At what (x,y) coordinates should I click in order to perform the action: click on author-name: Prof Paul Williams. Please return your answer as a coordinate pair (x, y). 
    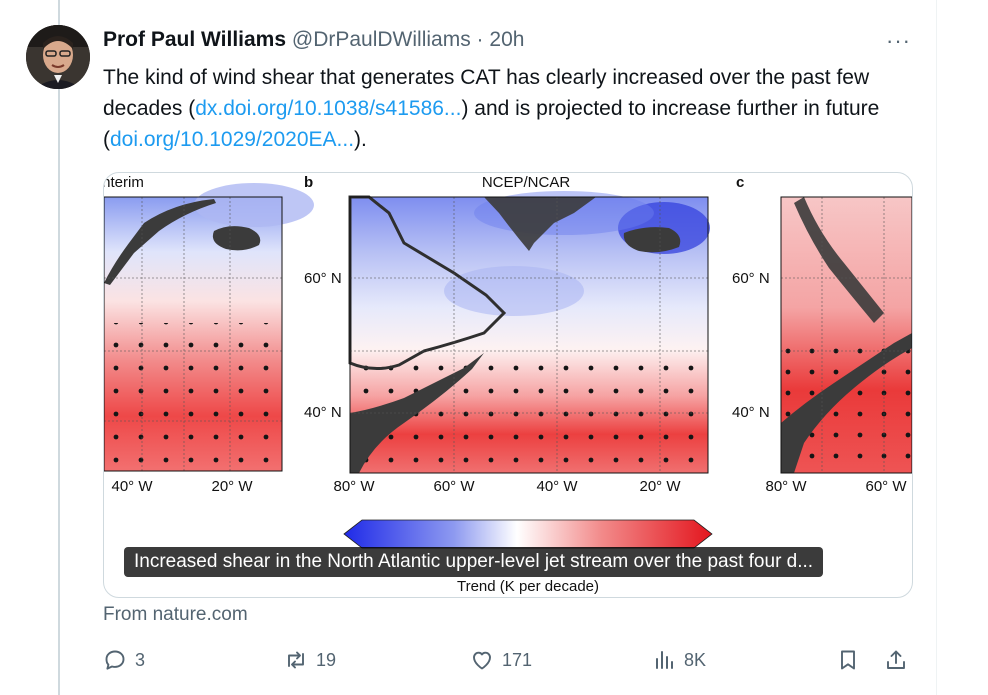
    Looking at the image, I should click on (195, 39).